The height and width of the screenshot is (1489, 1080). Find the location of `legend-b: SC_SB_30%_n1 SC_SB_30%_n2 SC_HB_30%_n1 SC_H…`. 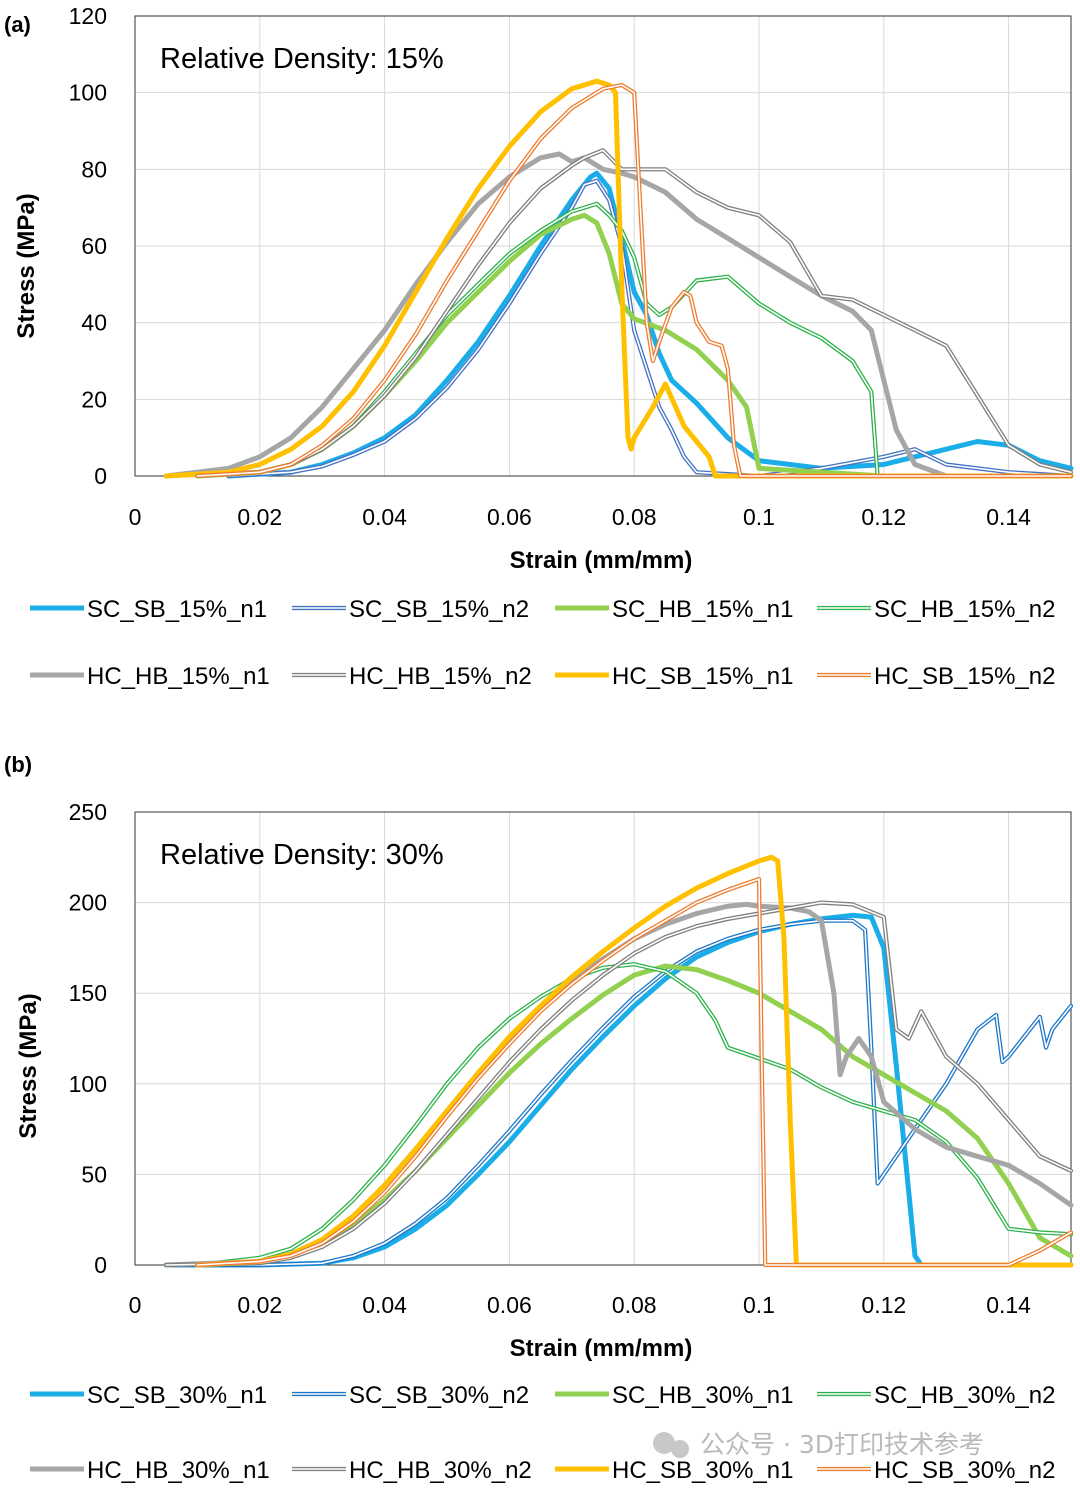

legend-b: SC_SB_30%_n1 SC_SB_30%_n2 SC_HB_30%_n1 SC_H… is located at coordinates (542, 1433).